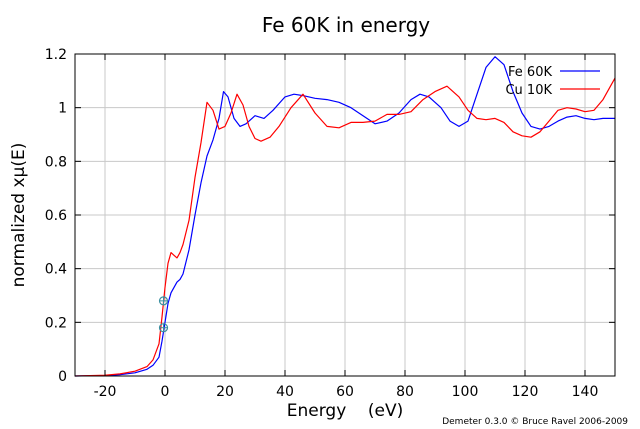 The height and width of the screenshot is (429, 640). I want to click on marker-layer, so click(163, 314).